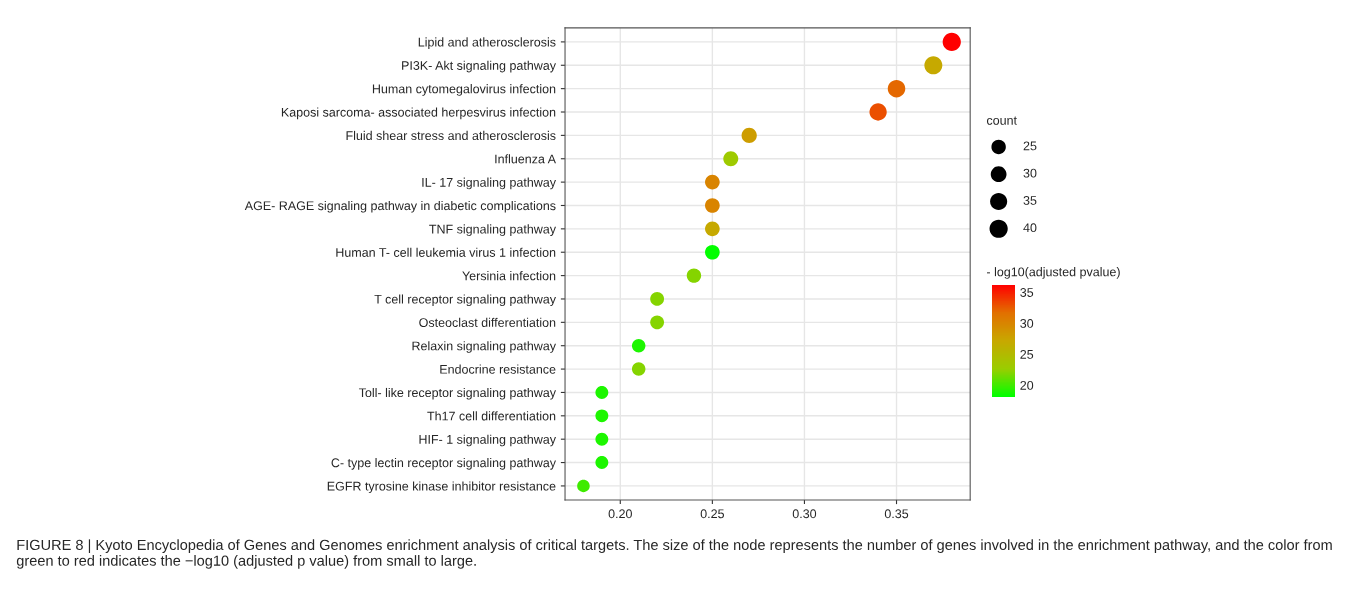  What do you see at coordinates (418, 113) in the screenshot?
I see `y-tick-label: Kaposi sarcoma- associated herpesvirus infection` at bounding box center [418, 113].